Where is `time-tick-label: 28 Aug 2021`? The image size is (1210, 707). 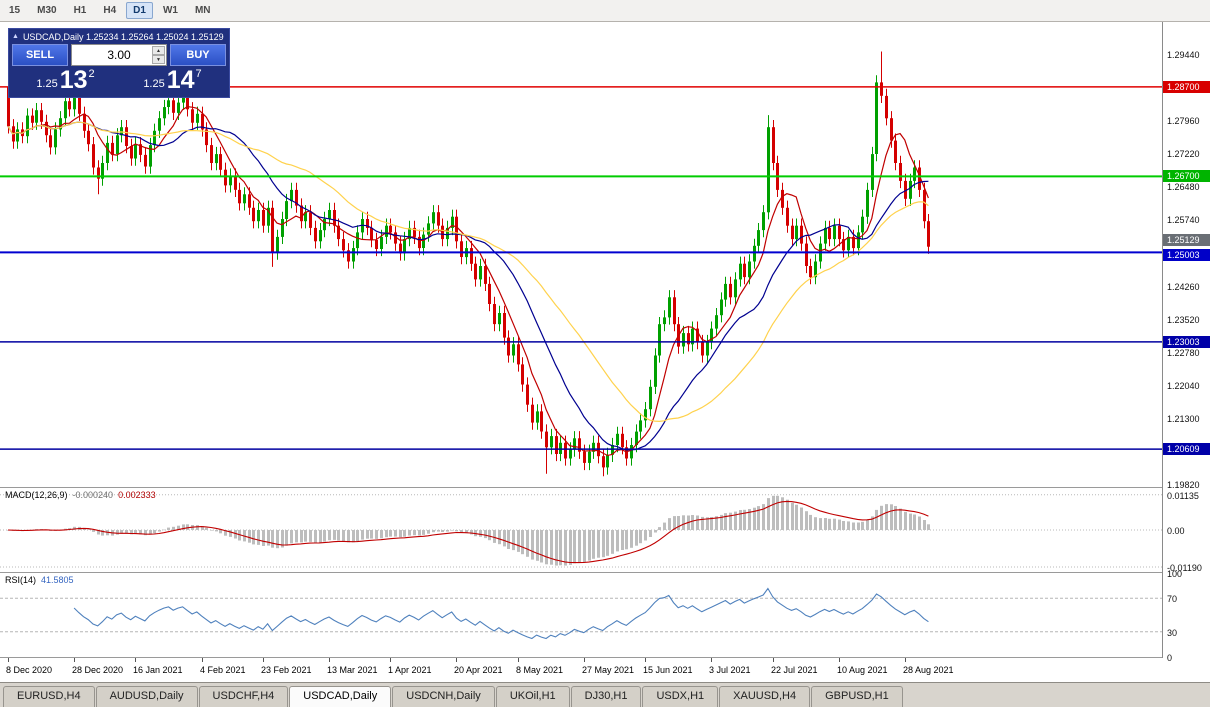 time-tick-label: 28 Aug 2021 is located at coordinates (928, 670).